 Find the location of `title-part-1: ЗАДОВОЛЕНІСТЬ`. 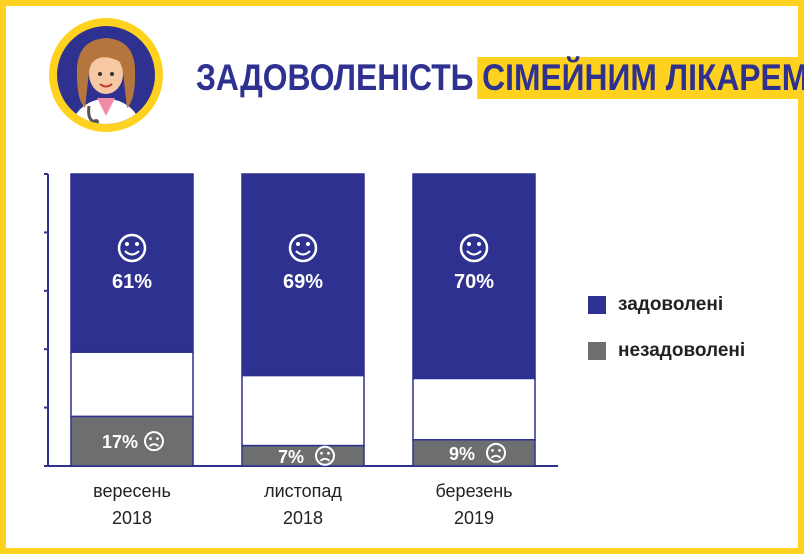

title-part-1: ЗАДОВОЛЕНІСТЬ is located at coordinates (335, 77).